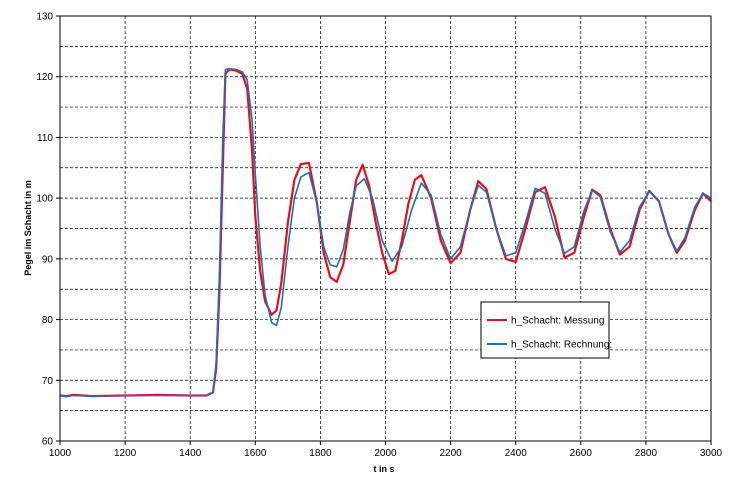 The height and width of the screenshot is (492, 737). What do you see at coordinates (48, 381) in the screenshot?
I see `y-tick-label: 70` at bounding box center [48, 381].